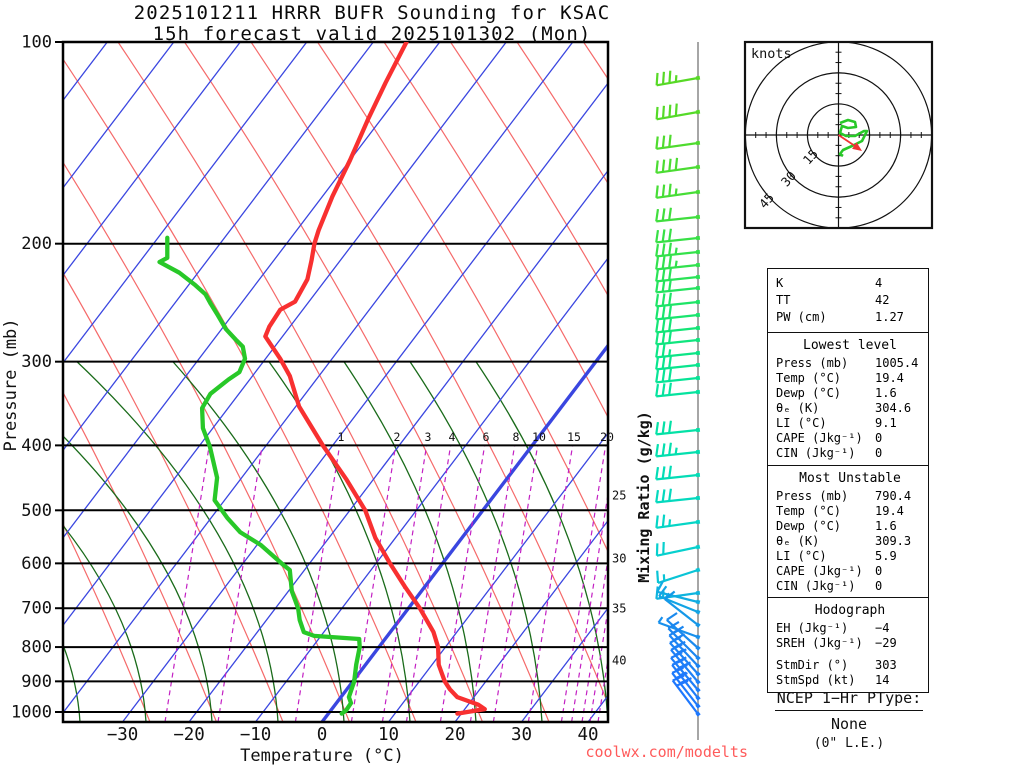 This screenshot has width=1024, height=768. Describe the element at coordinates (850, 300) in the screenshot. I see `table-row: TT 42` at that location.